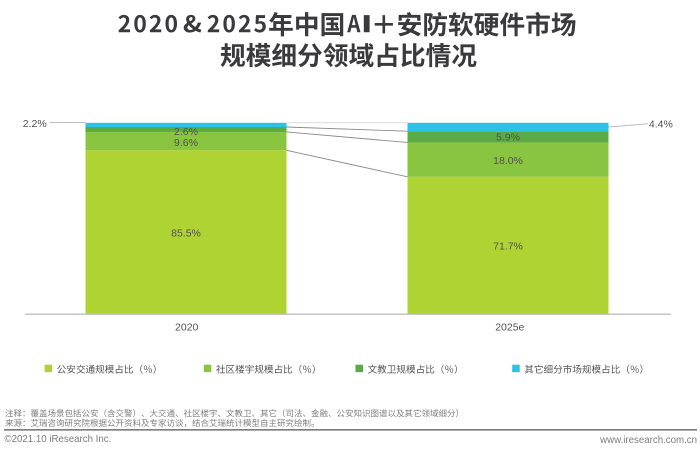  I want to click on svg-text: 5.9%, so click(508, 138).